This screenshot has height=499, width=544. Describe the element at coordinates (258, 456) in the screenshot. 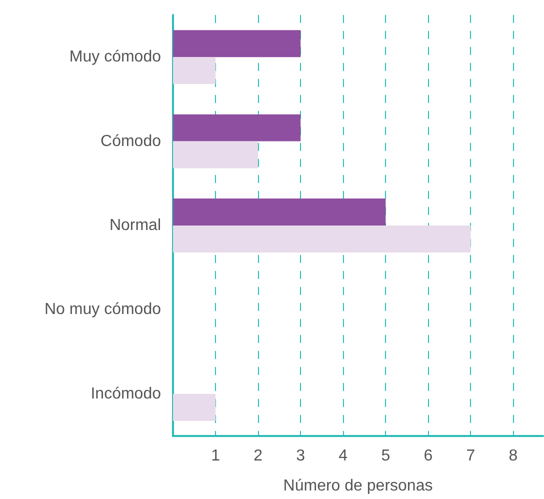

I see `x-tick-label: 2` at that location.